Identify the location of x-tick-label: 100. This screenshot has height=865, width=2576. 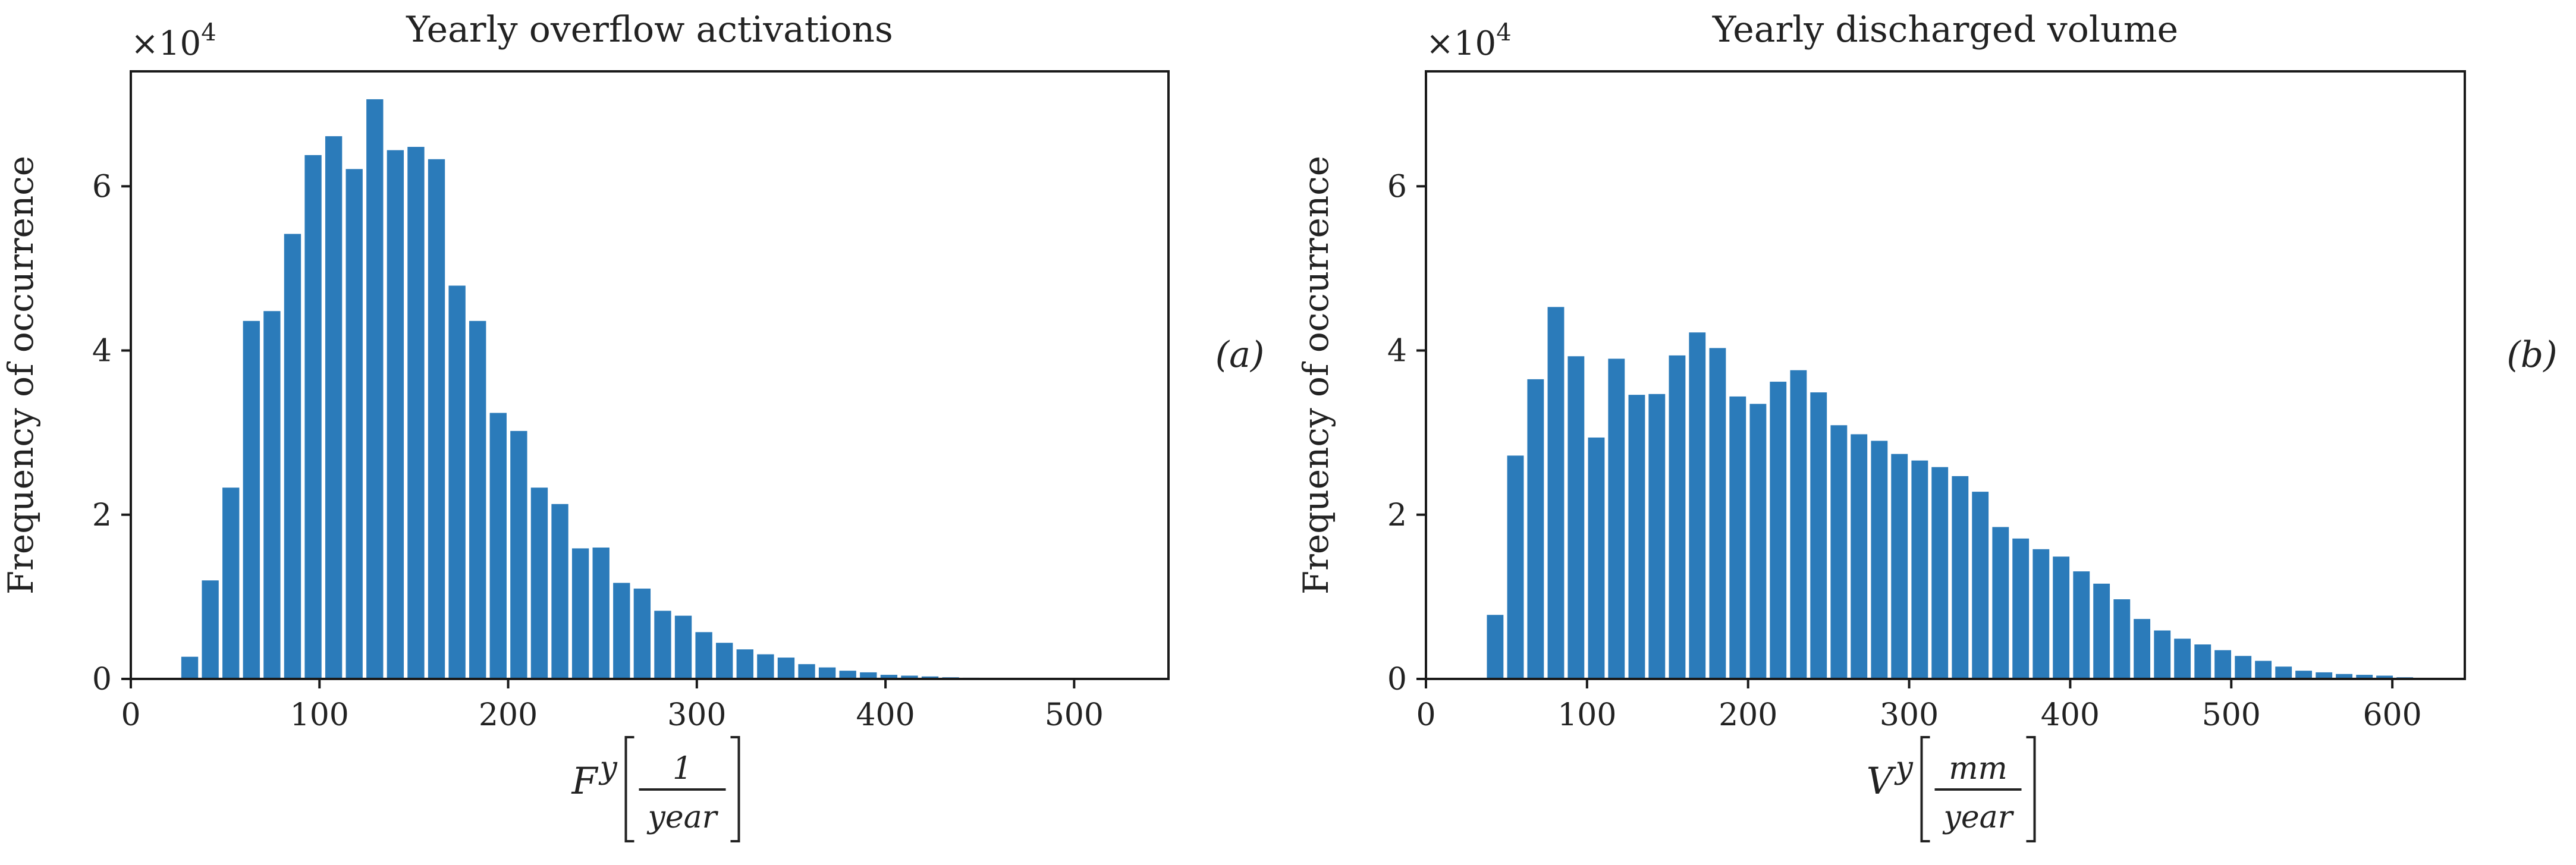
(1586, 715).